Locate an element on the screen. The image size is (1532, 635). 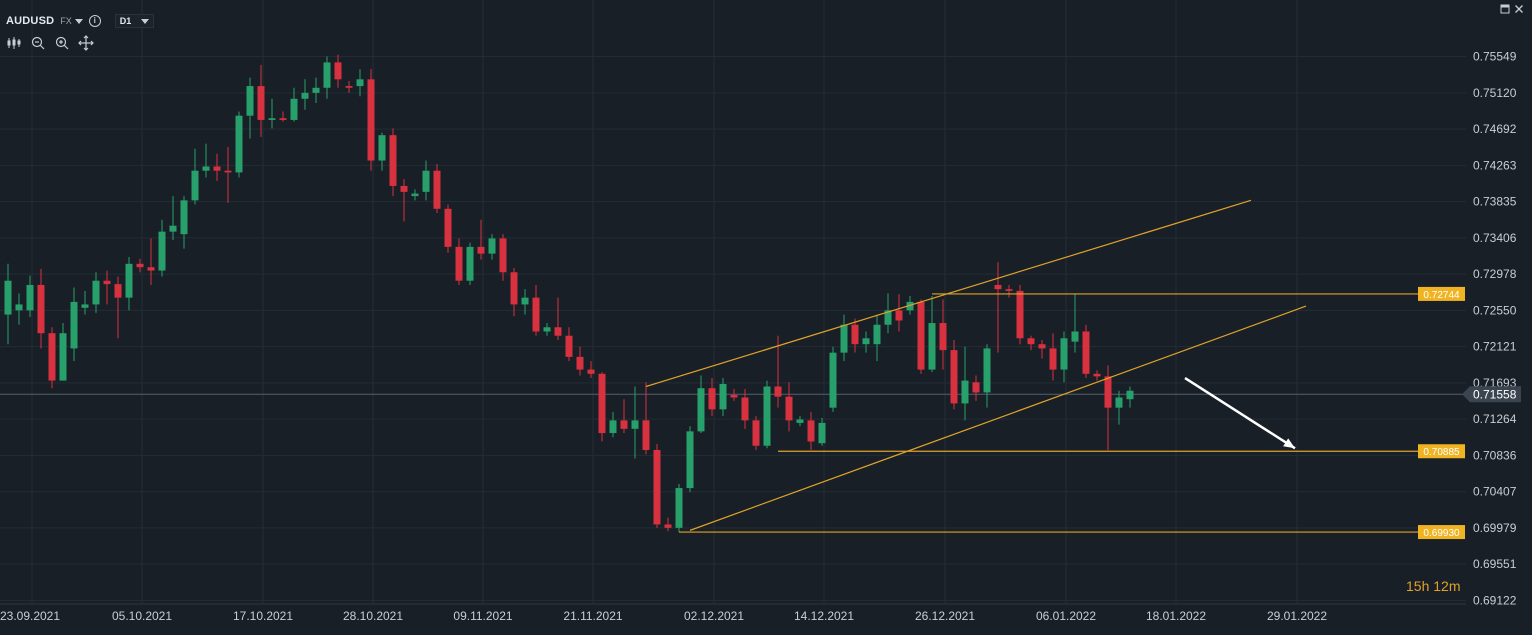
x-tick-label: 29.01.2022 is located at coordinates (1297, 616).